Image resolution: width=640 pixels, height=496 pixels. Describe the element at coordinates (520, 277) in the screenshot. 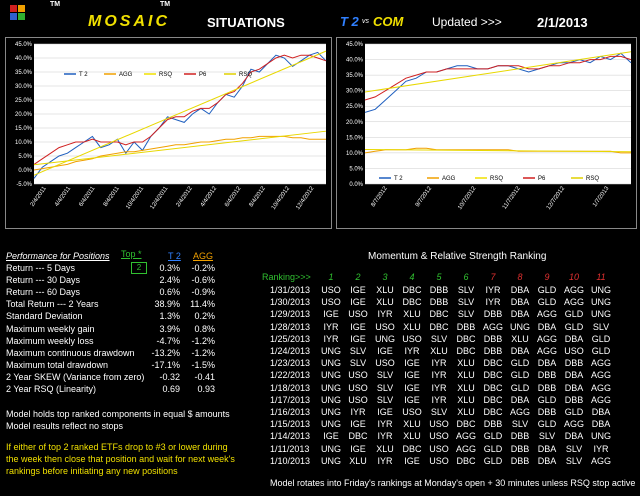

I see `rank-col-8: 8` at that location.